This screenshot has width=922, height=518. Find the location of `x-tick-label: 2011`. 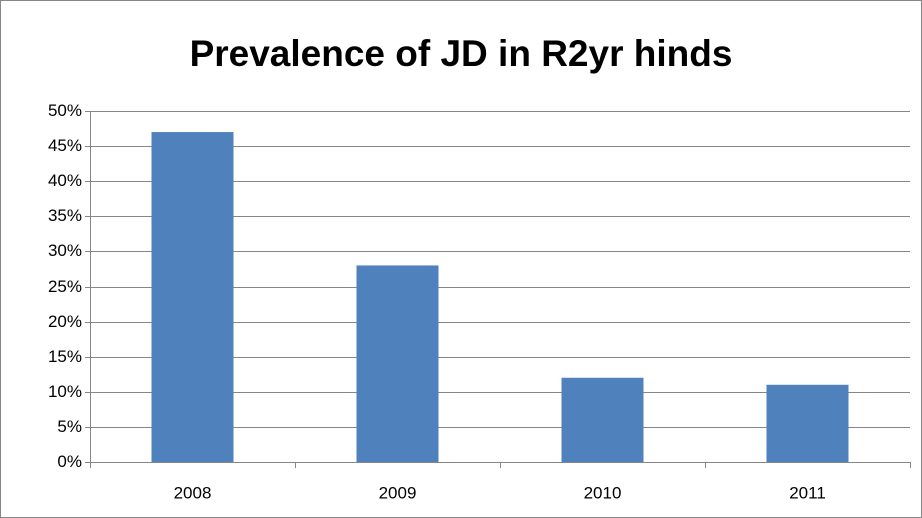

x-tick-label: 2011 is located at coordinates (807, 492).